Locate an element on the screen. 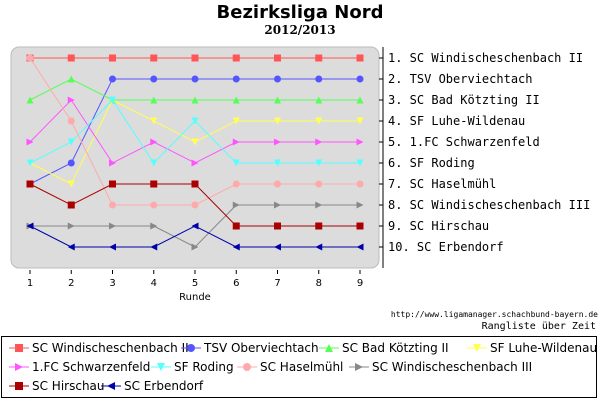  legend-label: SF Luhe-Wildenau is located at coordinates (544, 348).